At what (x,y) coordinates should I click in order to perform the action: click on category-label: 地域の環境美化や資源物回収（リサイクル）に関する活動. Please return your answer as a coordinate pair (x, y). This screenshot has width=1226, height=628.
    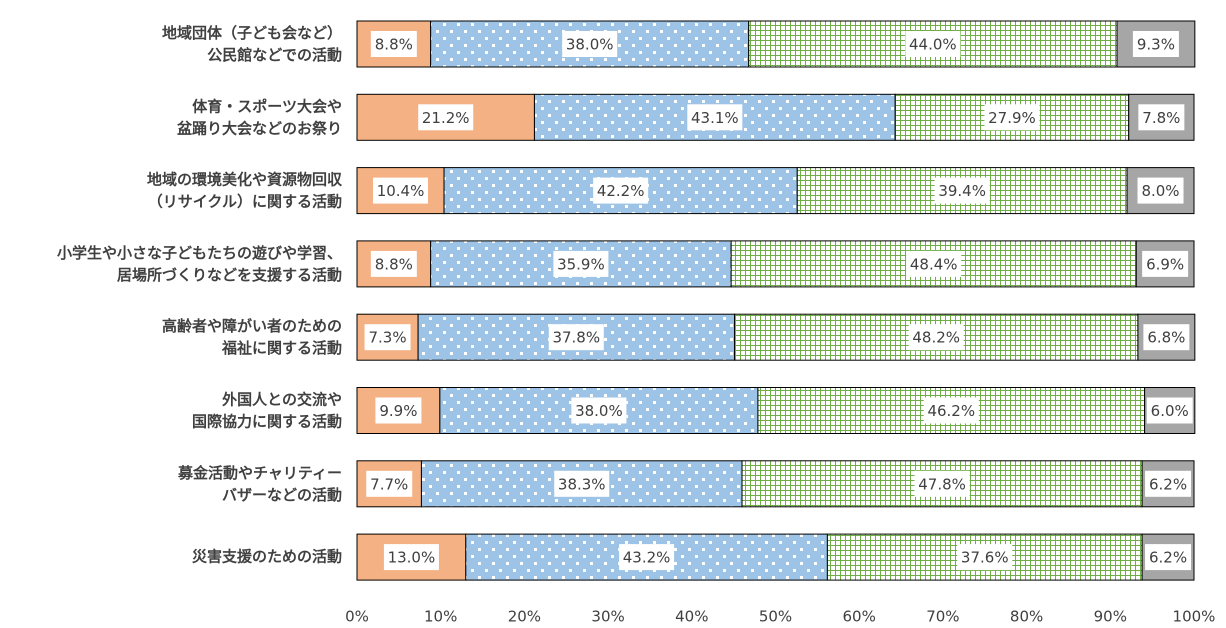
    Looking at the image, I should click on (245, 190).